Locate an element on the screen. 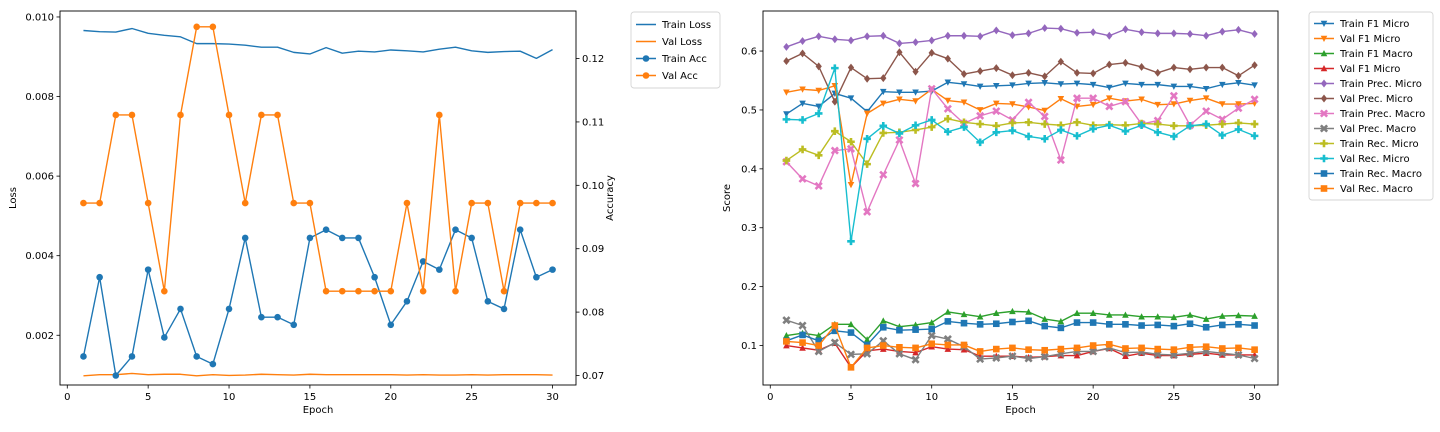 This screenshot has height=432, width=1440. y2-tick-label: 0.08 is located at coordinates (593, 313).